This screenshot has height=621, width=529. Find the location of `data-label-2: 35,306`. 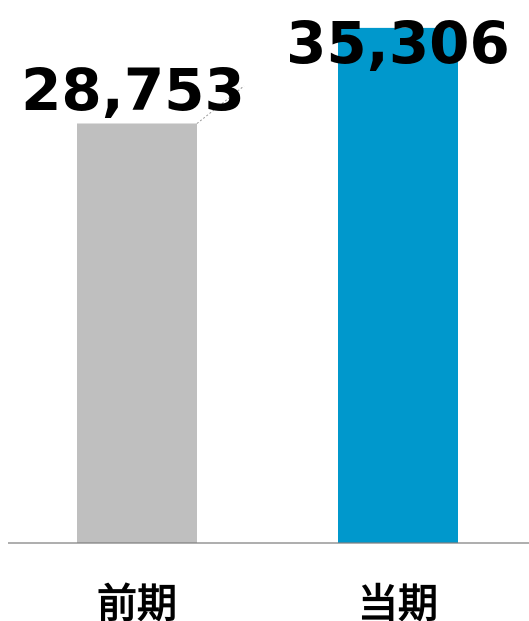

data-label-2: 35,306 is located at coordinates (398, 43).